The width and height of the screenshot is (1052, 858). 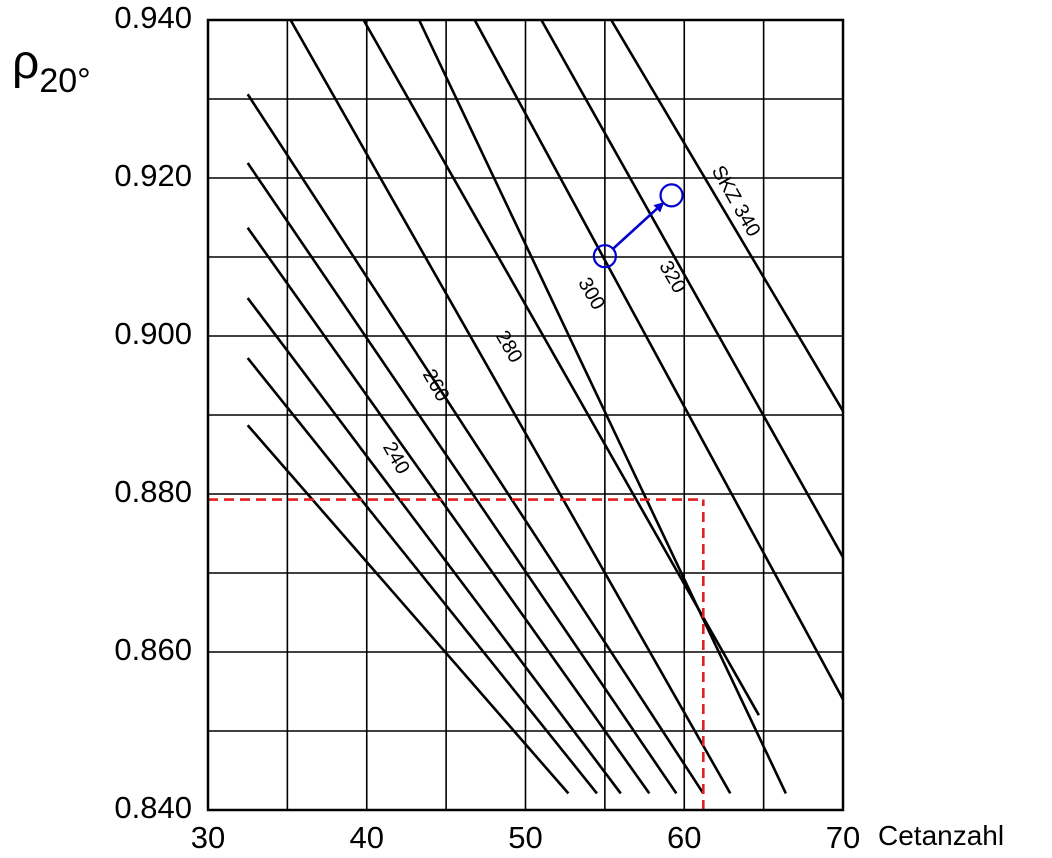 I want to click on y-tick-label: 0.840, so click(x=153, y=807).